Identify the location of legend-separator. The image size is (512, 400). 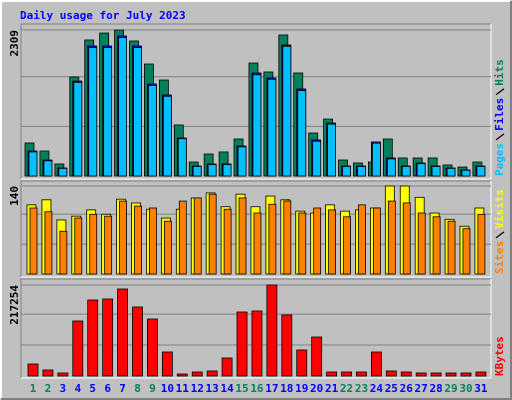
(500, 92).